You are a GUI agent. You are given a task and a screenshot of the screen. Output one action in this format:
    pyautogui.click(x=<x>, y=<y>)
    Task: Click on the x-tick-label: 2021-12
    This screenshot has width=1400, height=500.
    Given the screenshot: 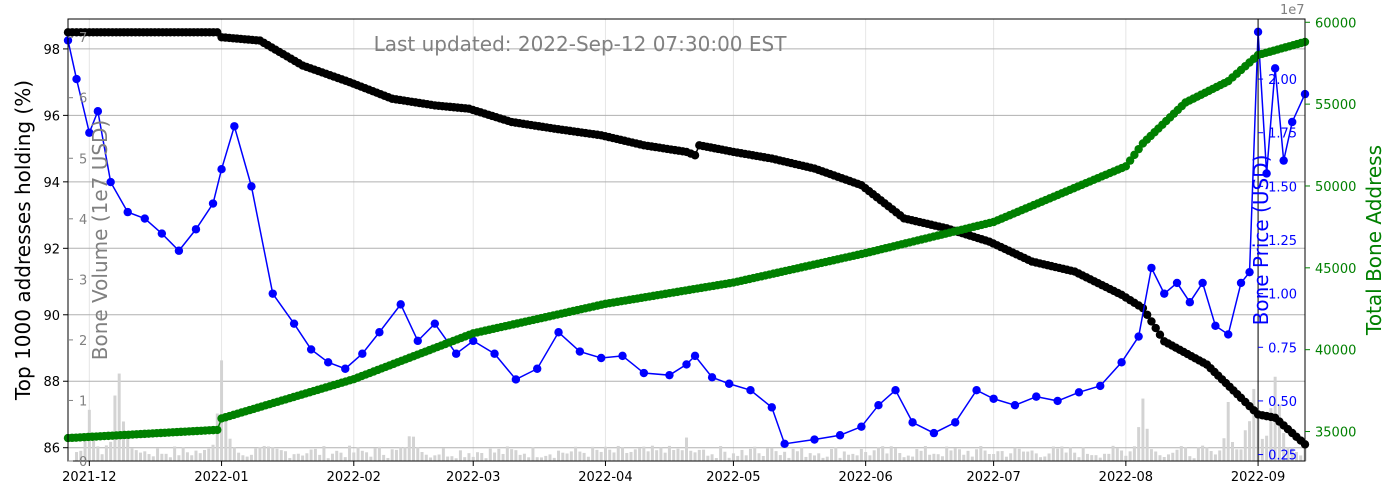 What is the action you would take?
    pyautogui.click(x=89, y=477)
    